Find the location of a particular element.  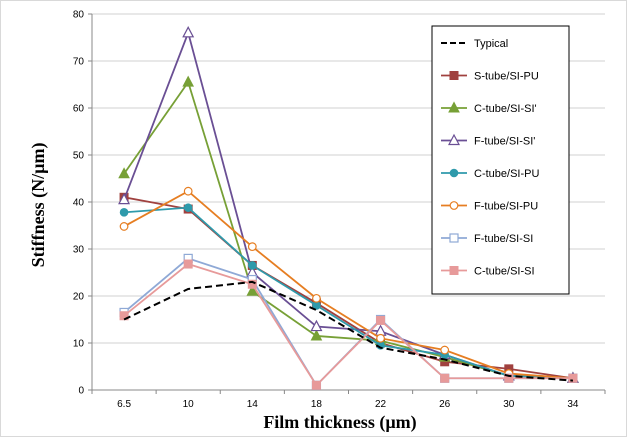

legend-label: S-tube/SI-PU is located at coordinates (506, 77).